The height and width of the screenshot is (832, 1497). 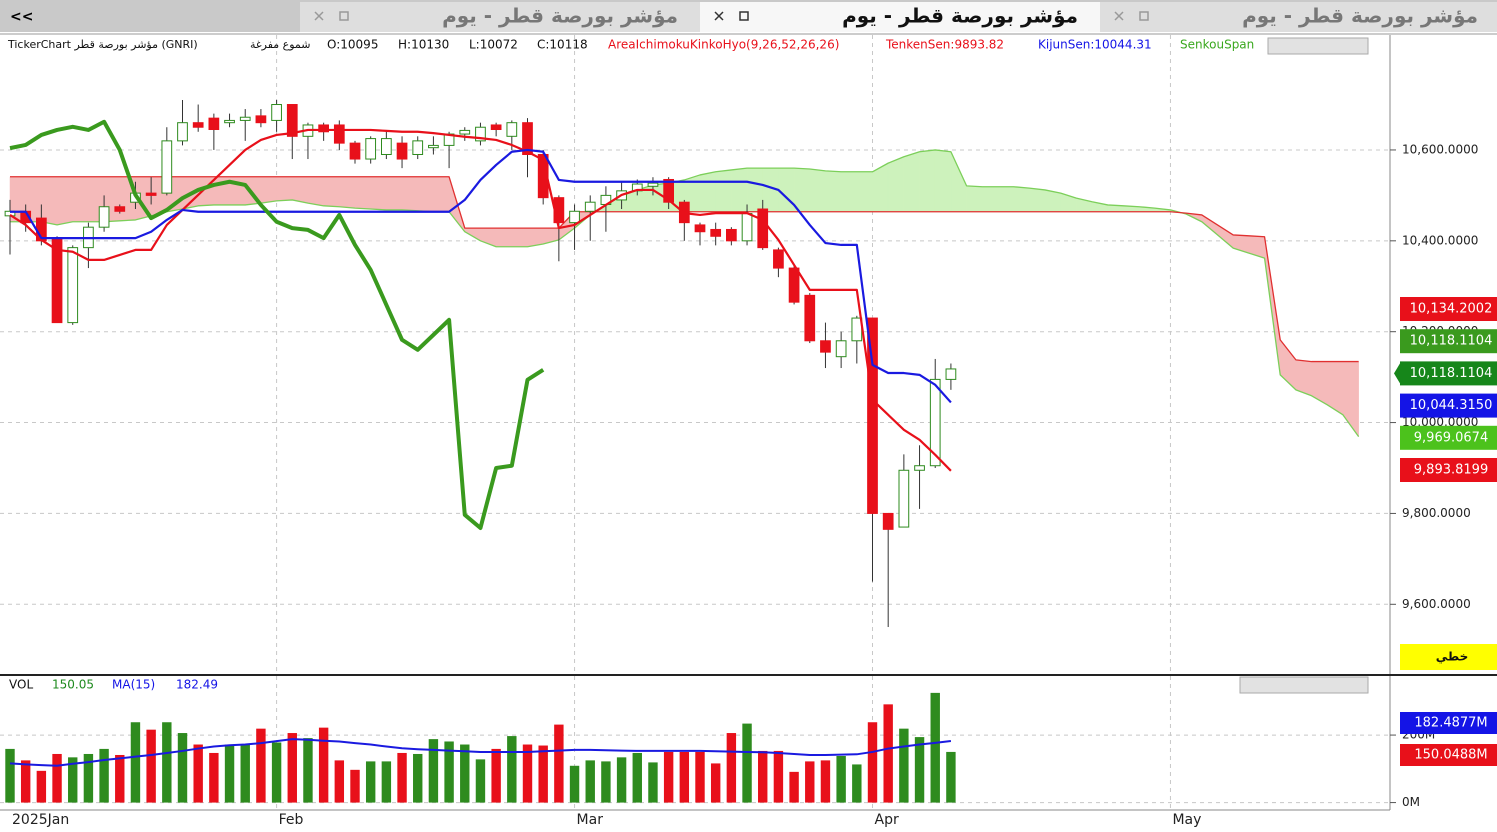 What do you see at coordinates (1186, 820) in the screenshot?
I see `x-tick-label: May` at bounding box center [1186, 820].